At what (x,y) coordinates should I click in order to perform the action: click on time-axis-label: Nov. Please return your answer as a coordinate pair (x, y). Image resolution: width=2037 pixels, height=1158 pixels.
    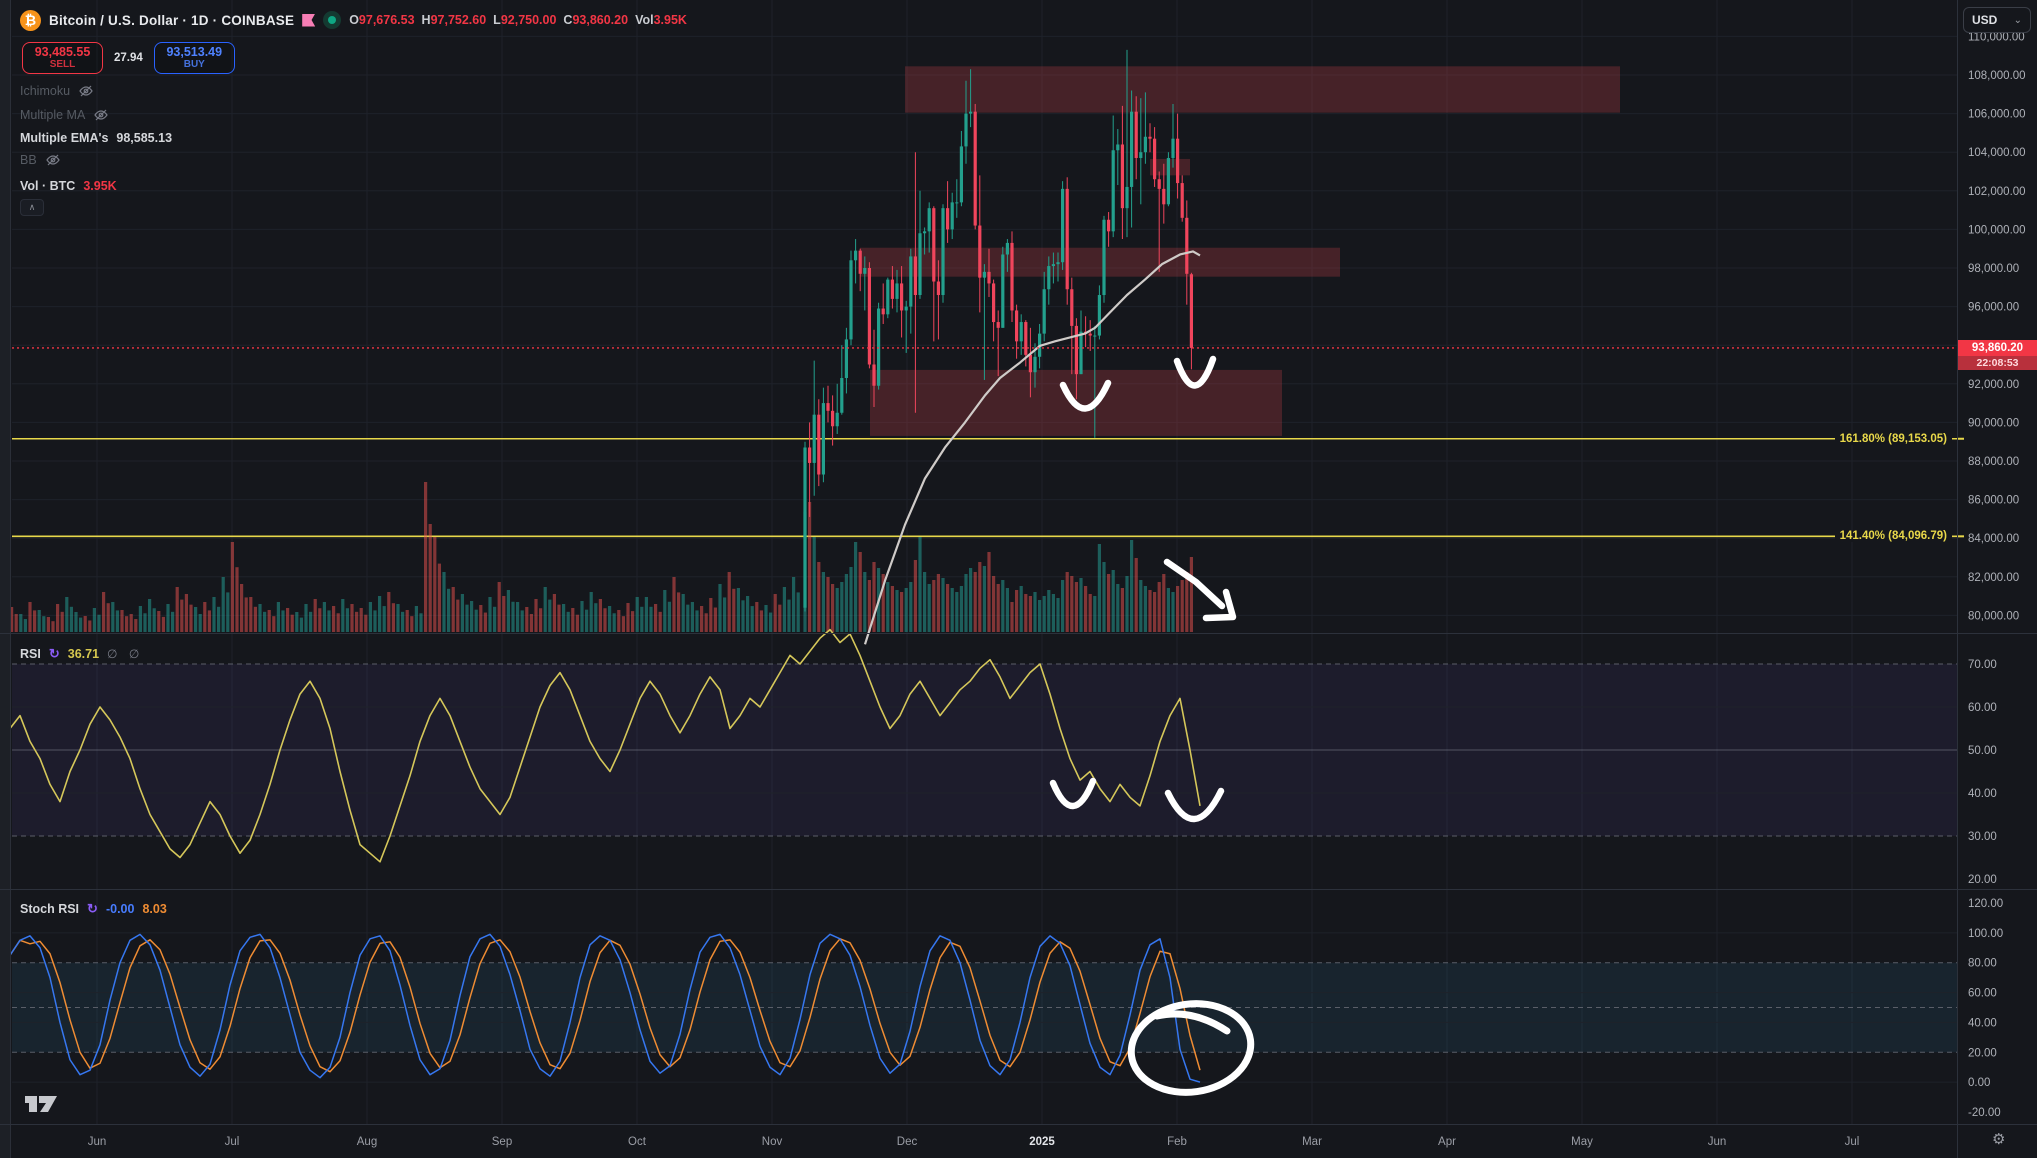
    Looking at the image, I should click on (772, 1142).